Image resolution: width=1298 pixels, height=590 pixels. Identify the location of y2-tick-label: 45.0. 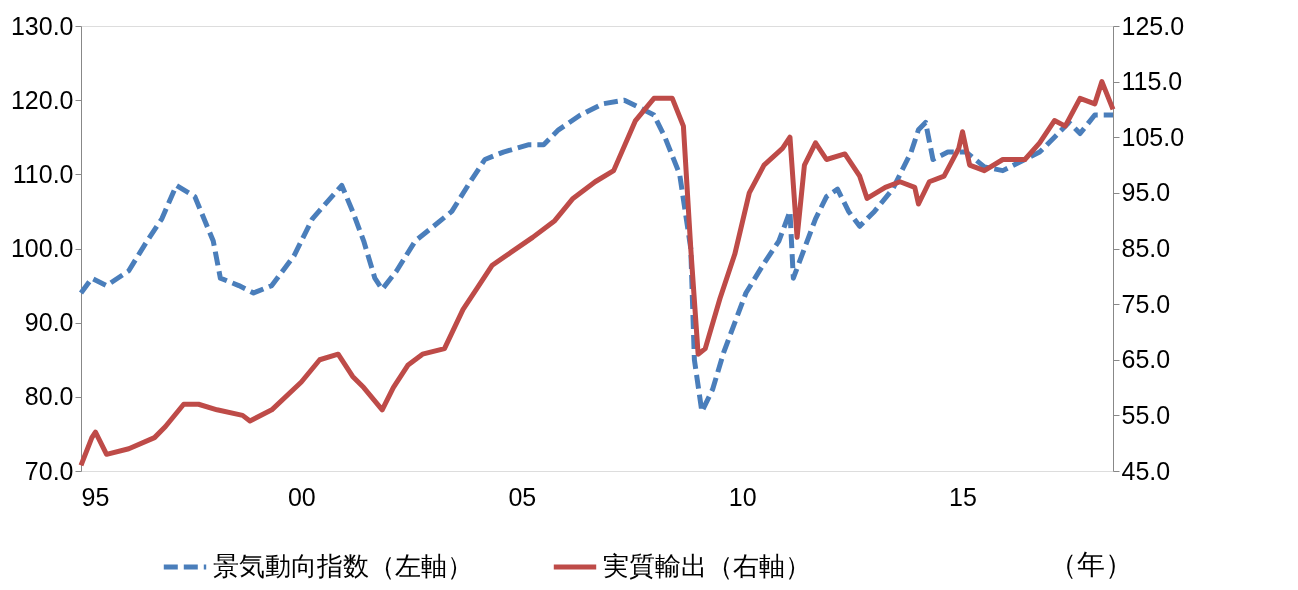
(1146, 470).